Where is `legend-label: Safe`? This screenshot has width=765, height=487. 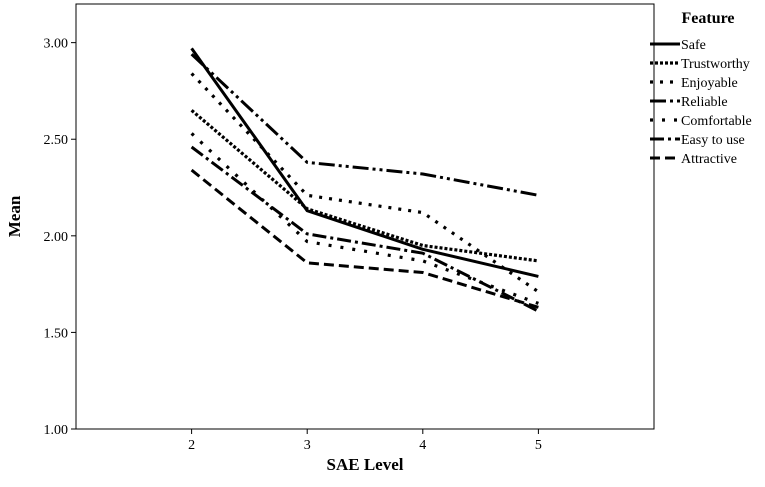 legend-label: Safe is located at coordinates (693, 45).